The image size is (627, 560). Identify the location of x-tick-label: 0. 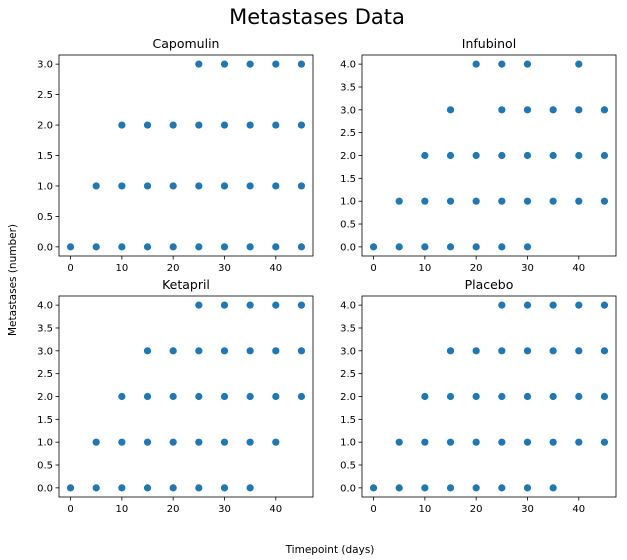
(373, 509).